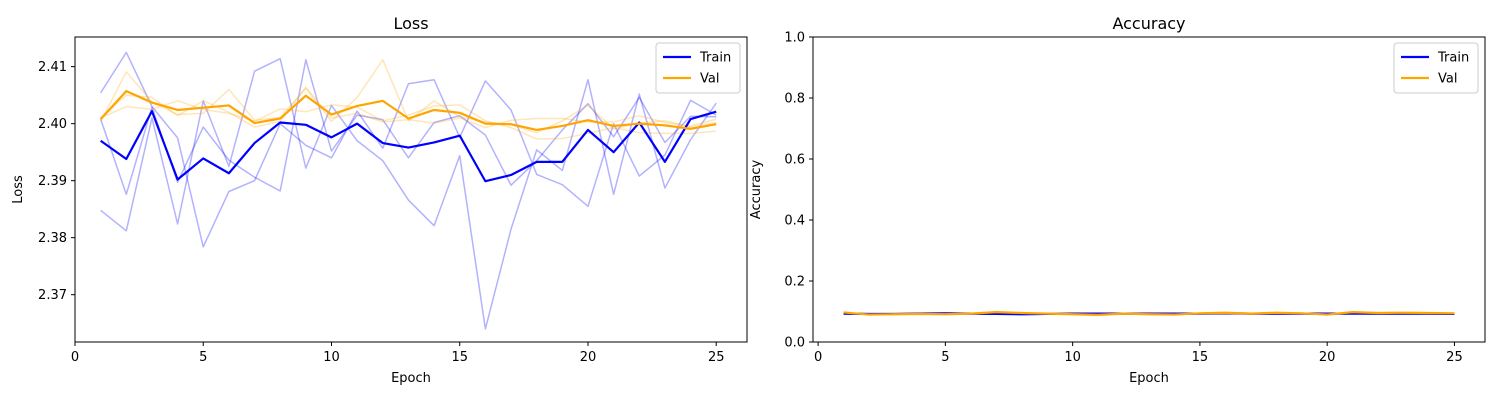 The height and width of the screenshot is (400, 1500). What do you see at coordinates (52, 67) in the screenshot?
I see `loss-y-tick-label: 2.41` at bounding box center [52, 67].